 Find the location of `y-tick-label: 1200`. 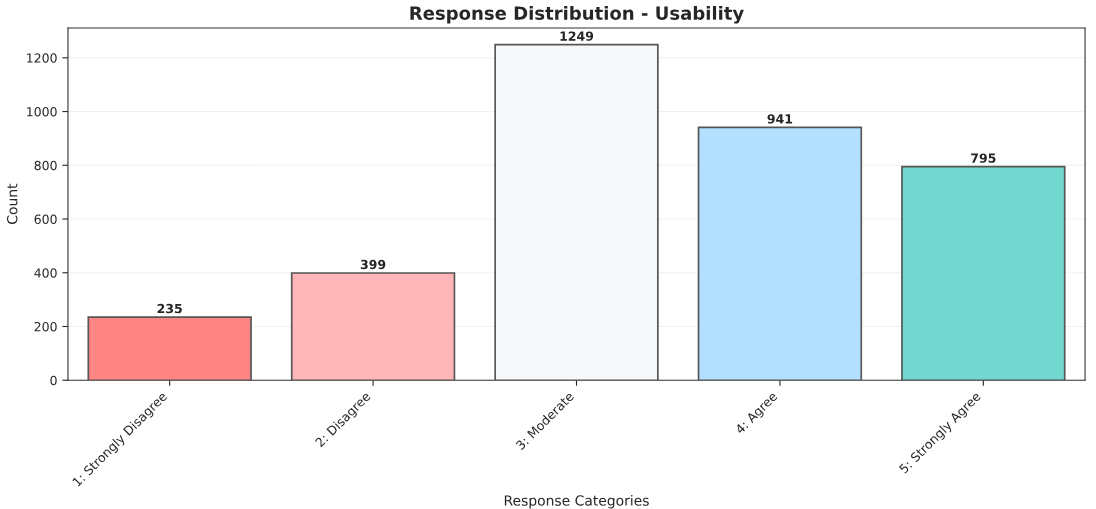

y-tick-label: 1200 is located at coordinates (42, 58).